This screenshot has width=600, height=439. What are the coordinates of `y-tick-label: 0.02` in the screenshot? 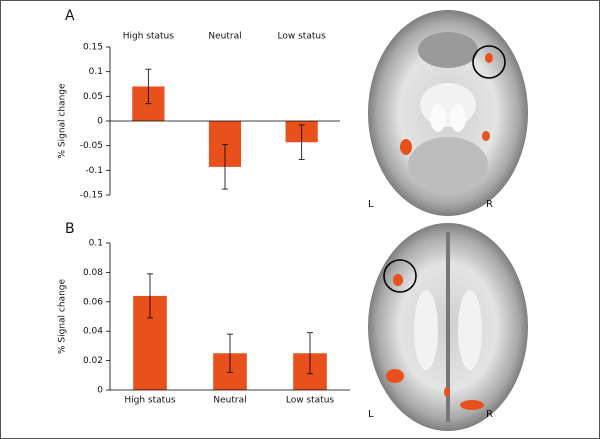 It's located at (93, 361).